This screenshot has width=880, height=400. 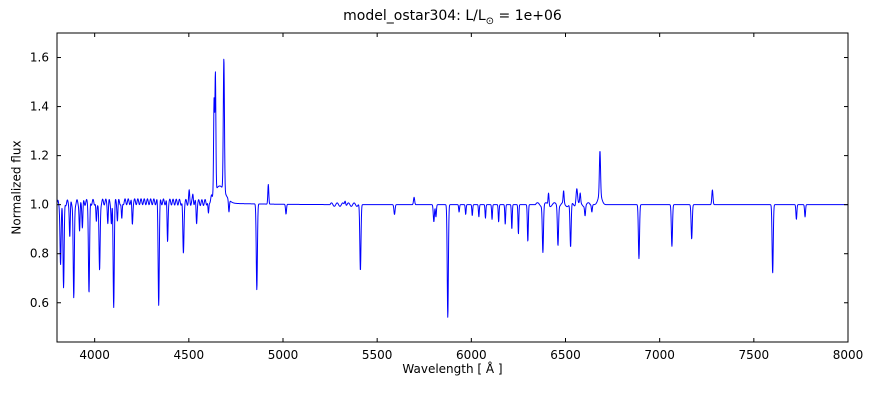 I want to click on x-tick-label: 5000, so click(x=283, y=355).